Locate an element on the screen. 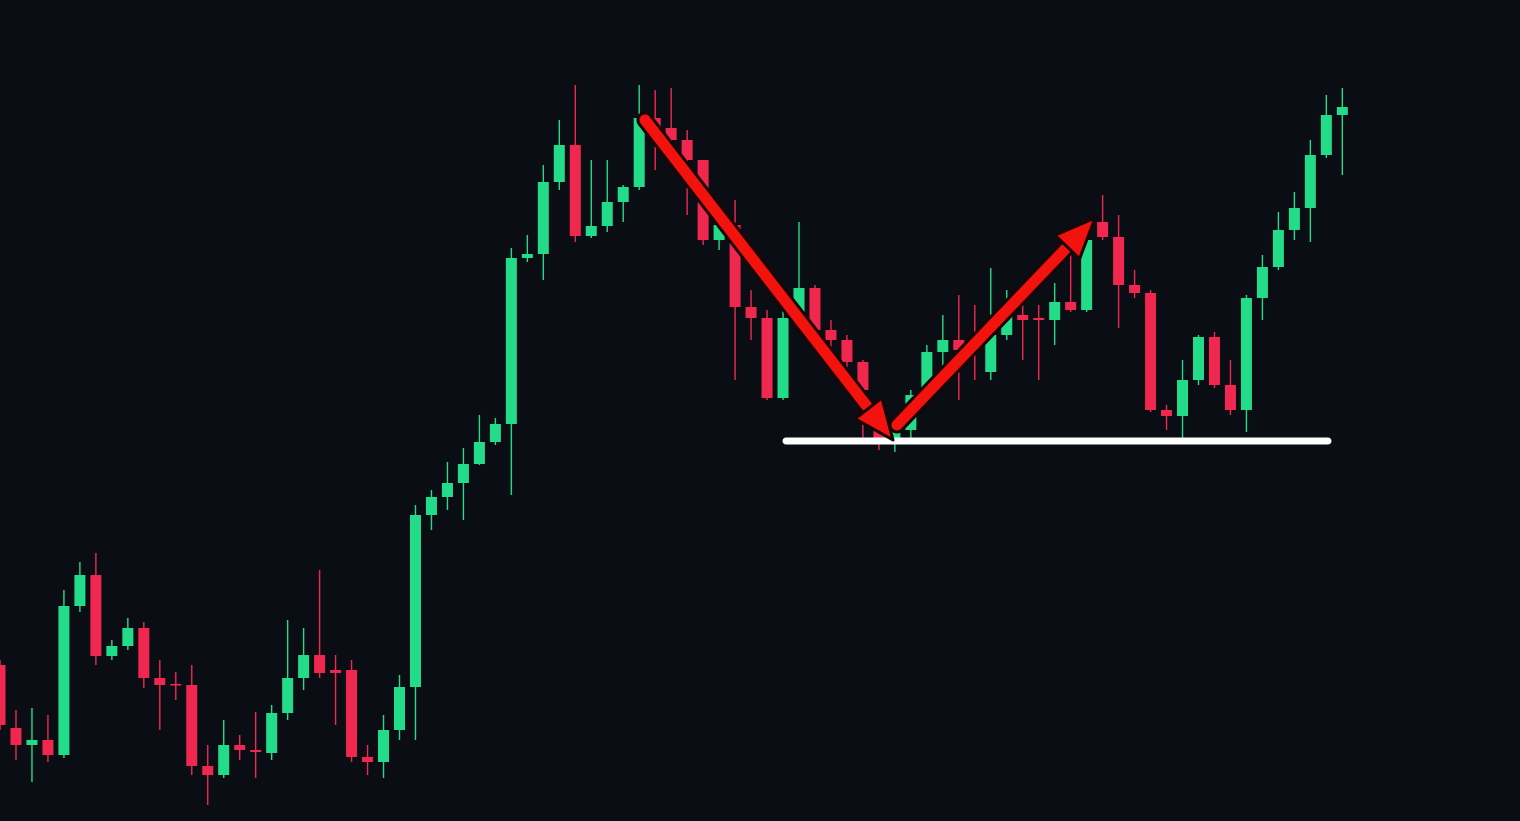  up-arrow is located at coordinates (992, 325).